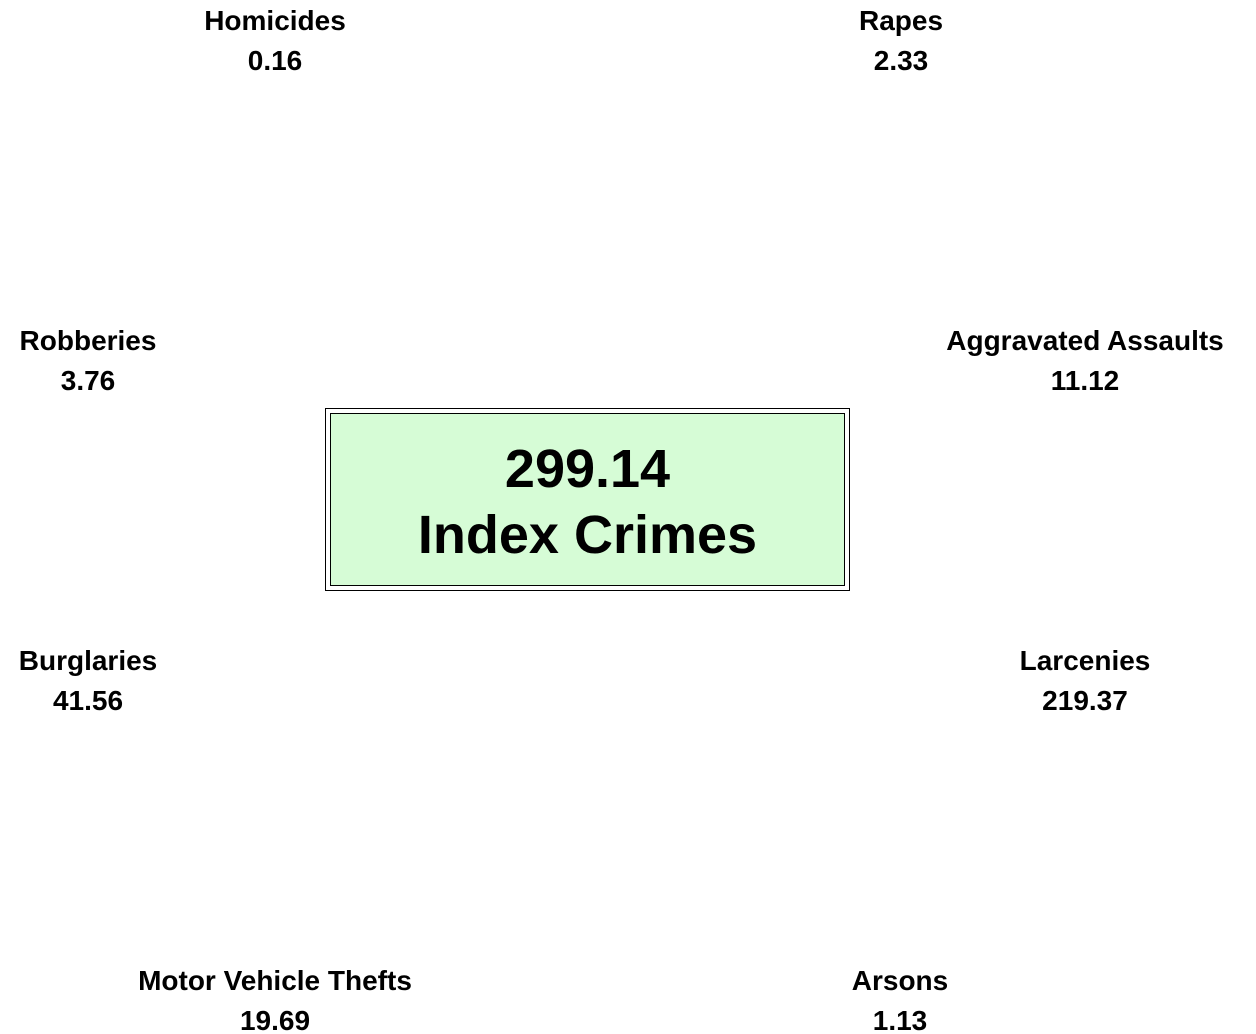 Image resolution: width=1256 pixels, height=1034 pixels. I want to click on node: Arsons 1.13, so click(900, 997).